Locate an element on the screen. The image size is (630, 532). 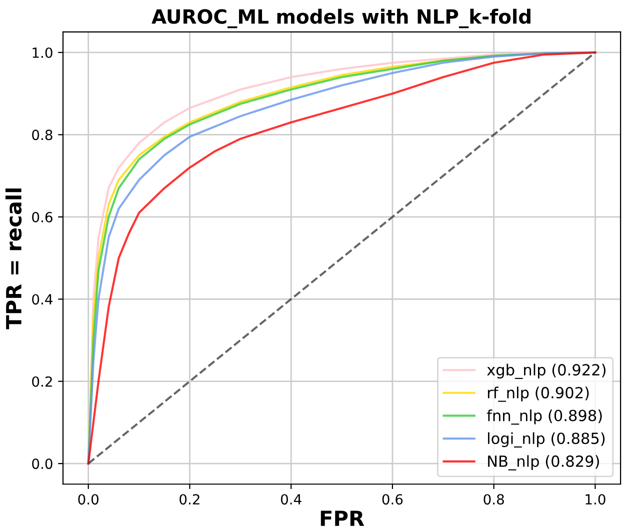
legend-label: rf_nlp (0.902) is located at coordinates (538, 394).